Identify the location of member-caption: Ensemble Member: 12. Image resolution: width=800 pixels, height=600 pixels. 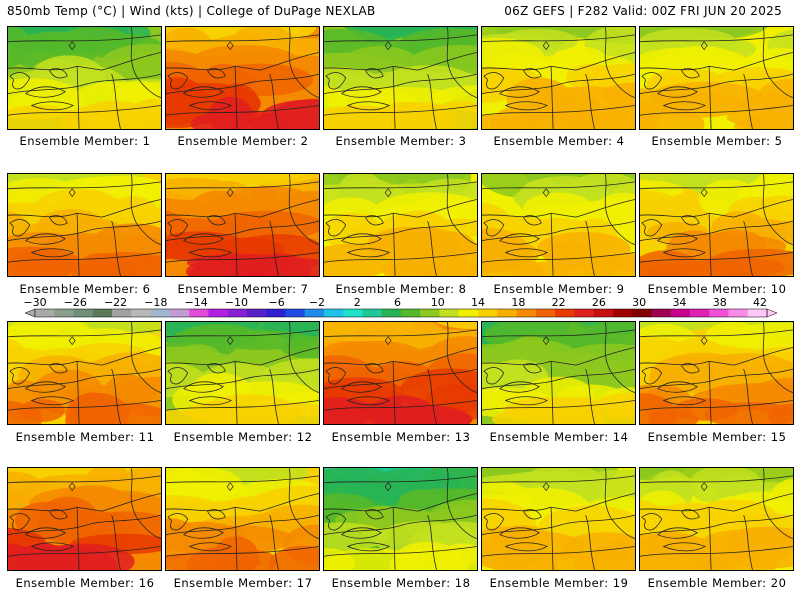
(243, 437).